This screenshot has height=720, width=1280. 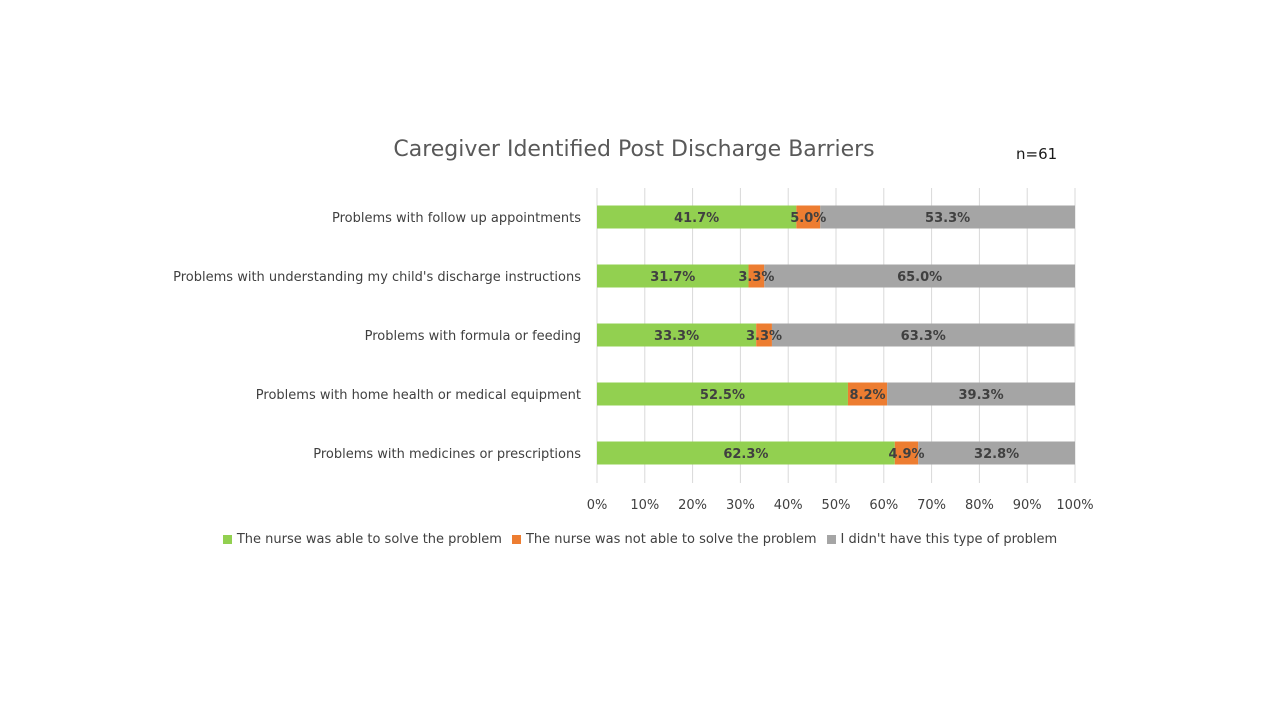 What do you see at coordinates (456, 218) in the screenshot?
I see `category-label: Problems with follow up appointments` at bounding box center [456, 218].